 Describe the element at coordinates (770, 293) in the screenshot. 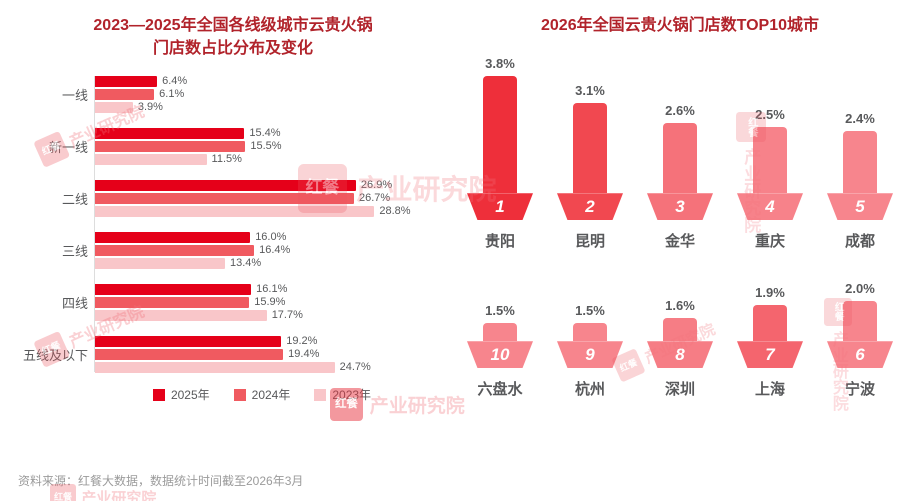

I see `podium-value-label: 1.9%` at that location.